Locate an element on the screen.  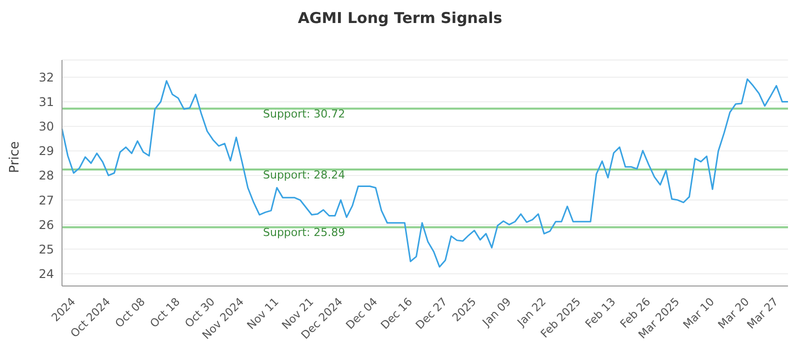
y-tick-label: 24 is located at coordinates (46, 273).